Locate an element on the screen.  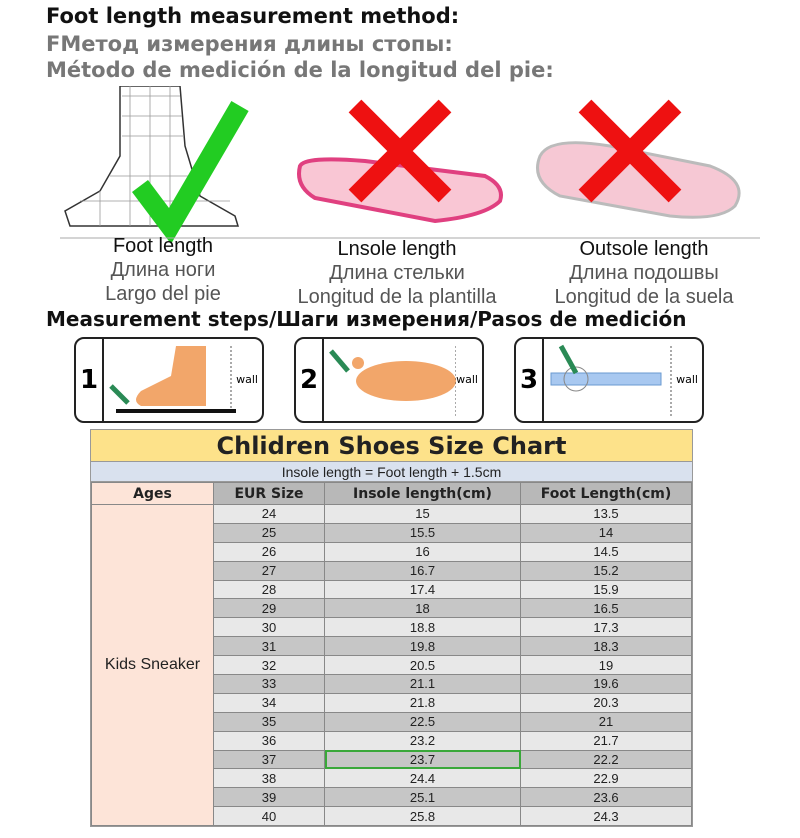
eur-size-cell: 28 is located at coordinates (269, 589).